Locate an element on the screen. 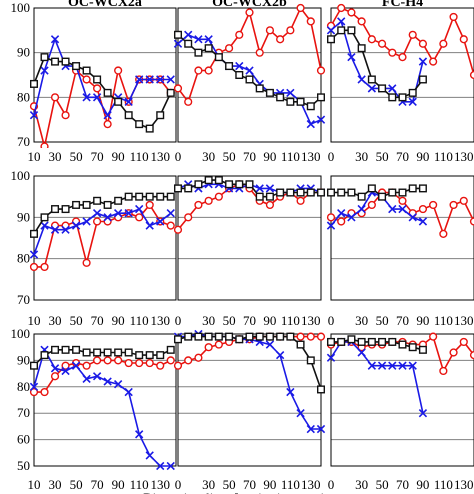  chart-panel: 0 30 50 70 90 110 130 is located at coordinates (400, 412).